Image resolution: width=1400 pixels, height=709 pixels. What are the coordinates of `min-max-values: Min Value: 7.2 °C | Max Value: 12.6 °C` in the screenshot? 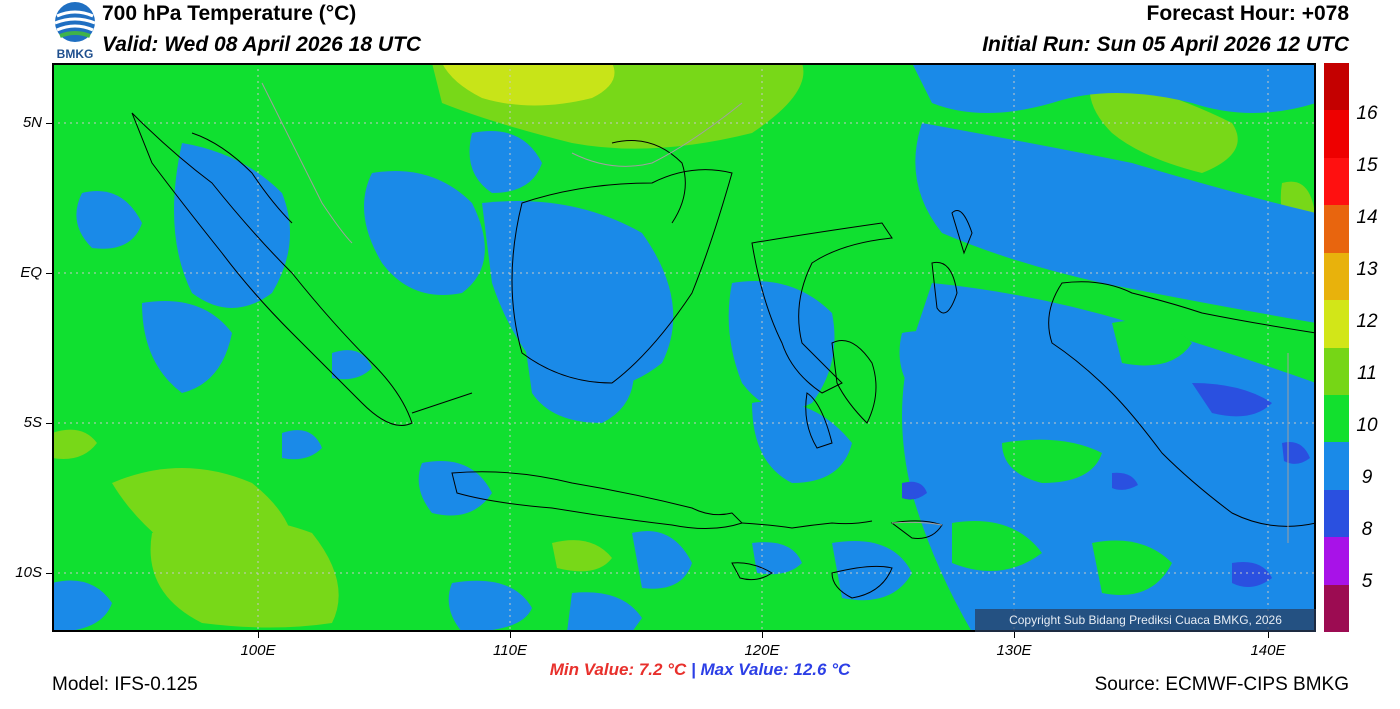 It's located at (700, 670).